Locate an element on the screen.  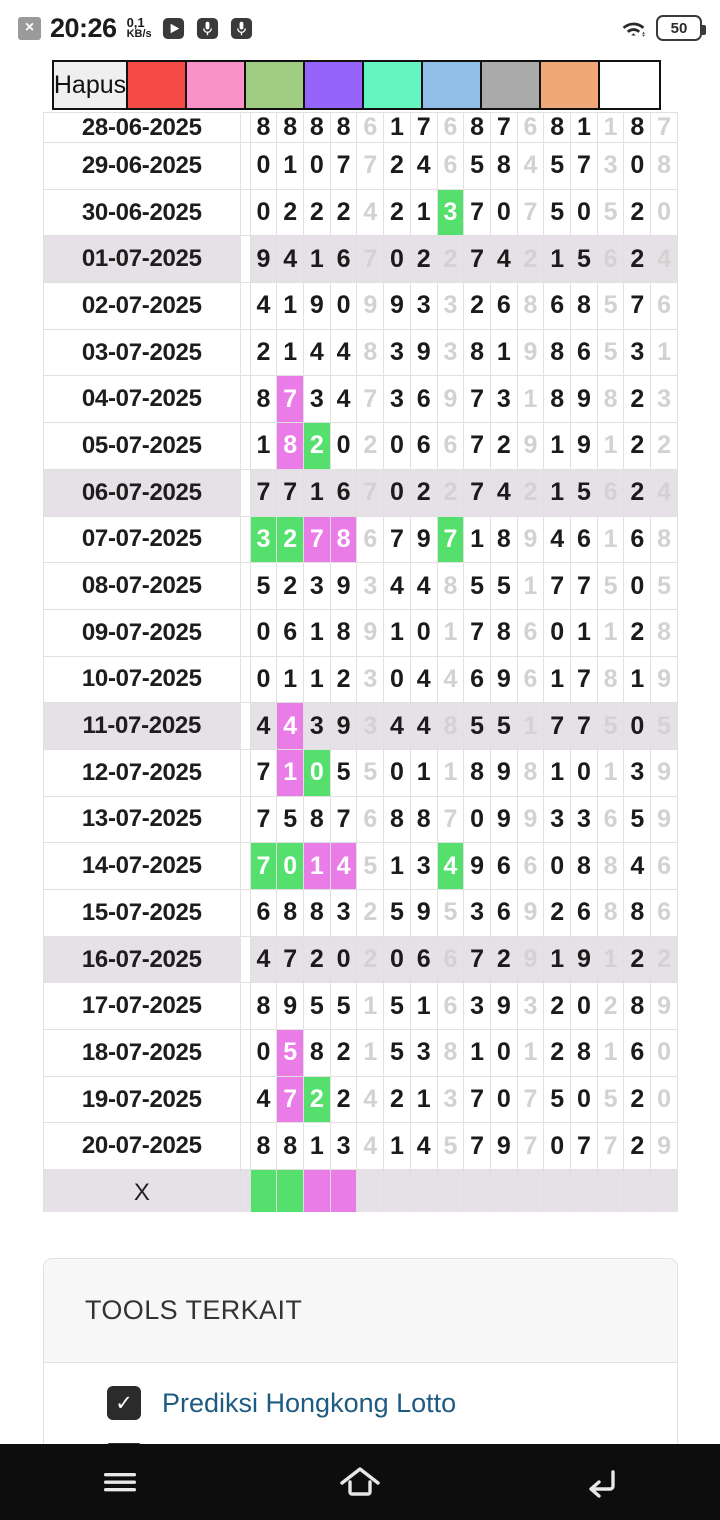
swatch-pink is located at coordinates (216, 85).